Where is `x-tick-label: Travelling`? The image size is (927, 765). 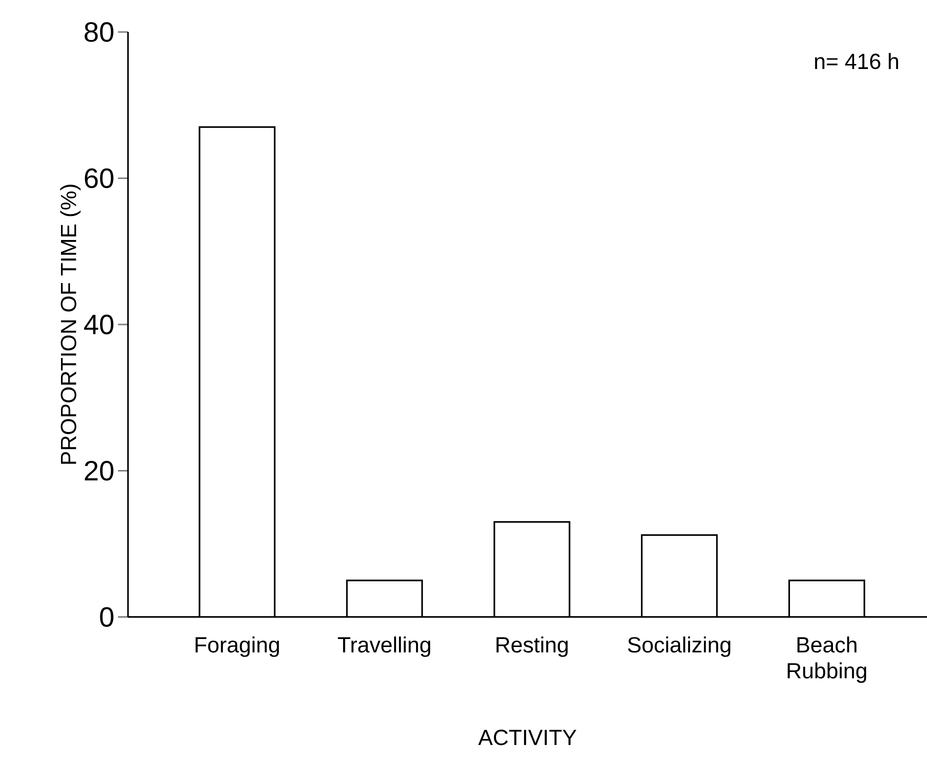 x-tick-label: Travelling is located at coordinates (384, 646).